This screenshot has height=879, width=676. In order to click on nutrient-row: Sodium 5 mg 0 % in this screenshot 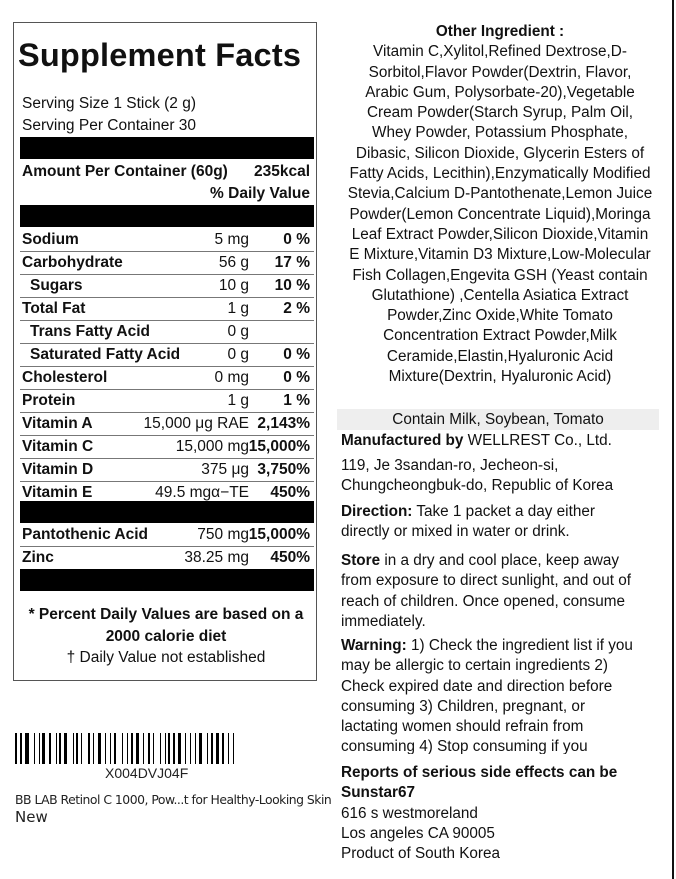, I will do `click(167, 240)`.